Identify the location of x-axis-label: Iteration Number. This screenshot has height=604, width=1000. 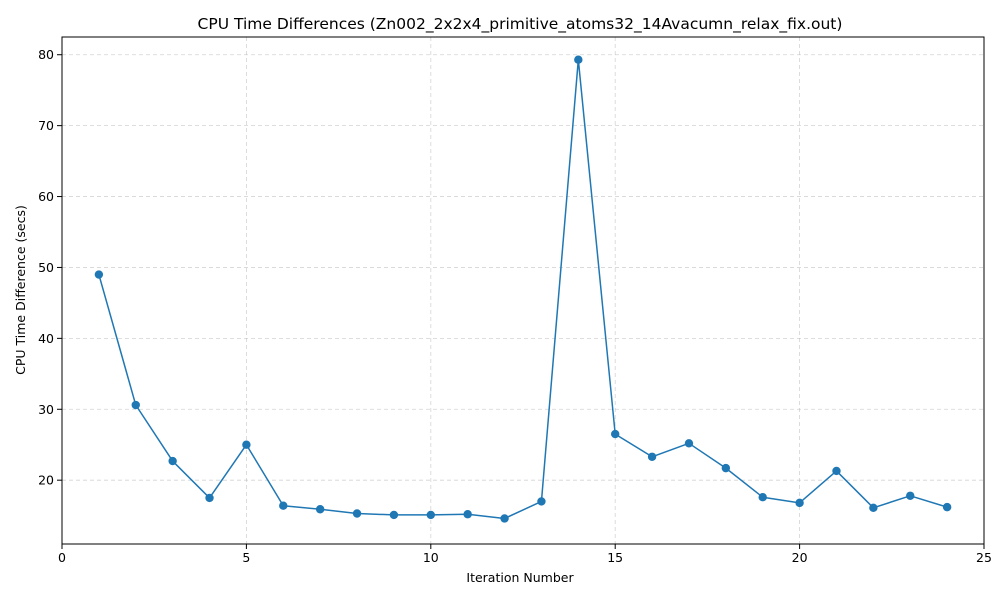
(520, 577).